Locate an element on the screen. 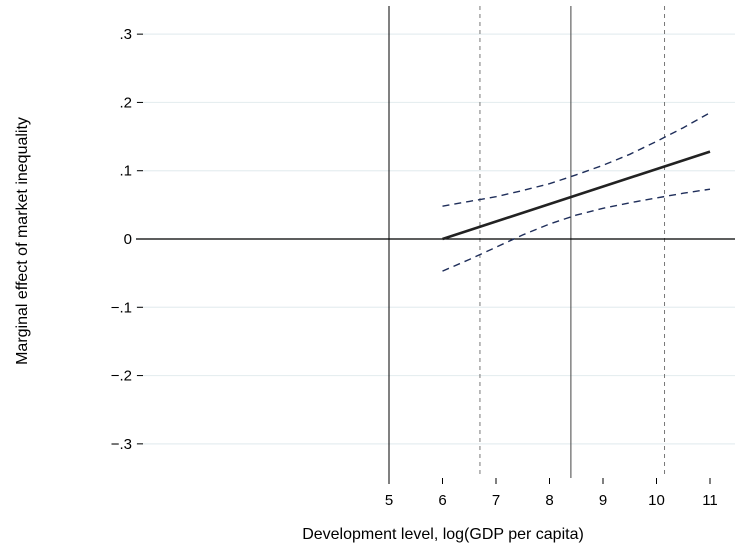 The image size is (735, 550). x-tick-label-5: 10 is located at coordinates (656, 500).